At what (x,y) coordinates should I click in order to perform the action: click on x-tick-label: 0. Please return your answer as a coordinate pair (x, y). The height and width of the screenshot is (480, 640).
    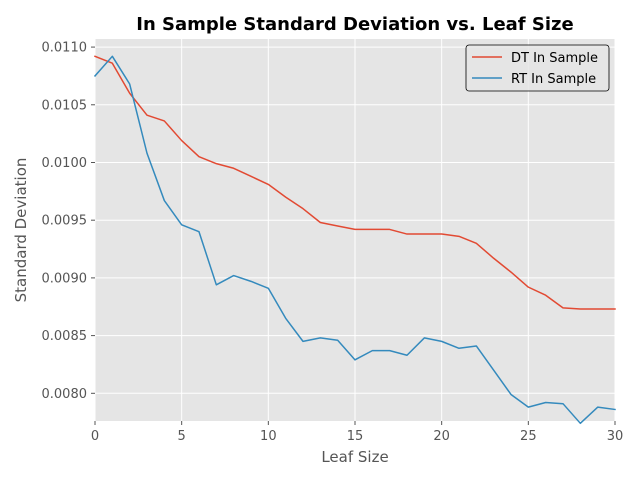
    Looking at the image, I should click on (95, 436).